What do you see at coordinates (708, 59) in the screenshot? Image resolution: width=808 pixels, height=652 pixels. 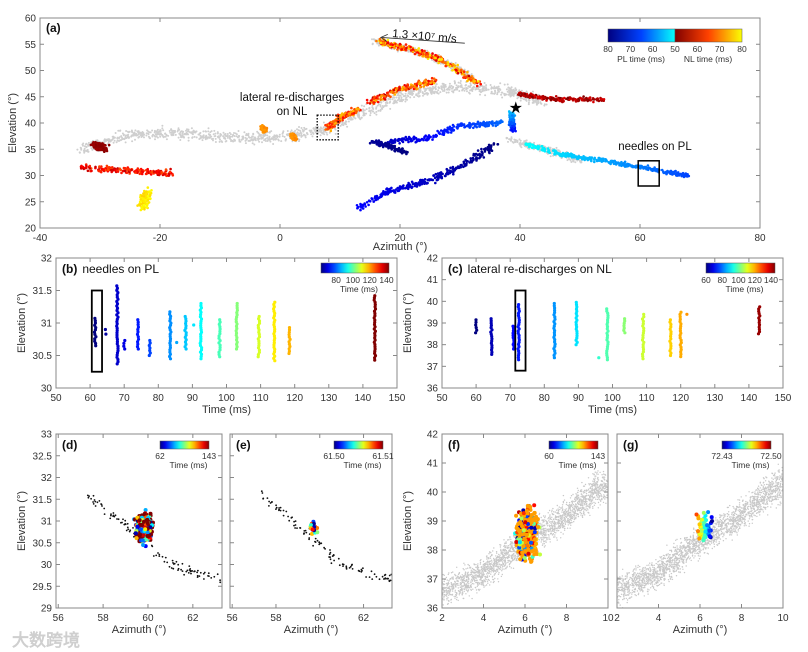 I see `colorbar-label: NL time (ms)` at bounding box center [708, 59].